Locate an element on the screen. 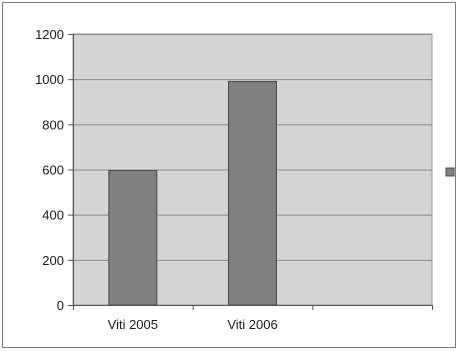 The width and height of the screenshot is (459, 351). y-axis-ticks: 0 200 400 600 800 1000 1200 is located at coordinates (54, 170).